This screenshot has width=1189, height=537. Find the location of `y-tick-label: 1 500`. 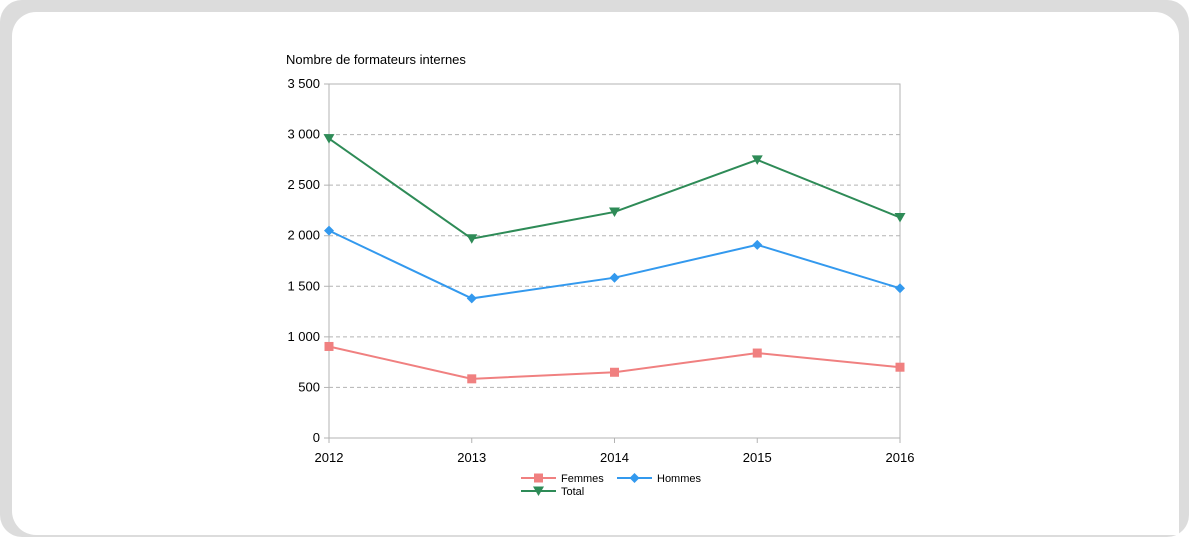

y-tick-label: 1 500 is located at coordinates (303, 285).